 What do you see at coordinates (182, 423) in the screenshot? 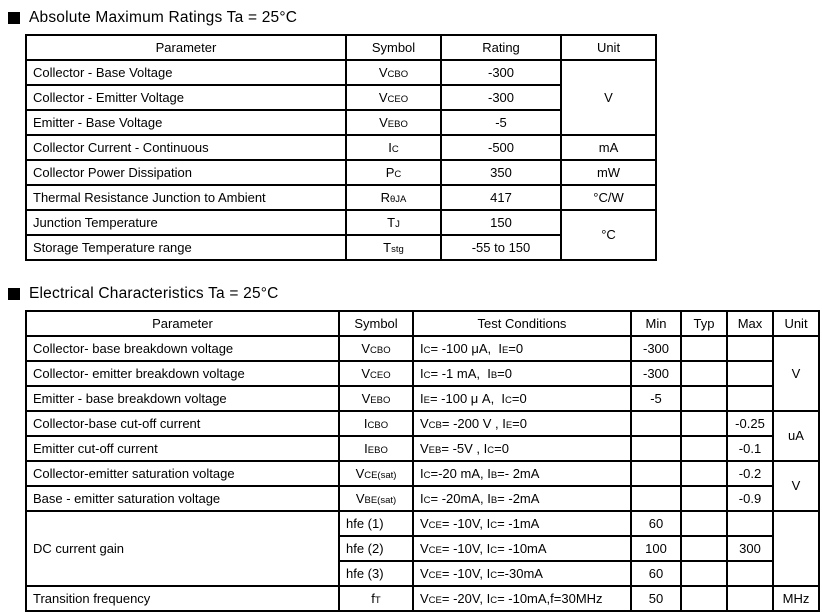
I see `table-cell: Collector-base cut-off current` at bounding box center [182, 423].